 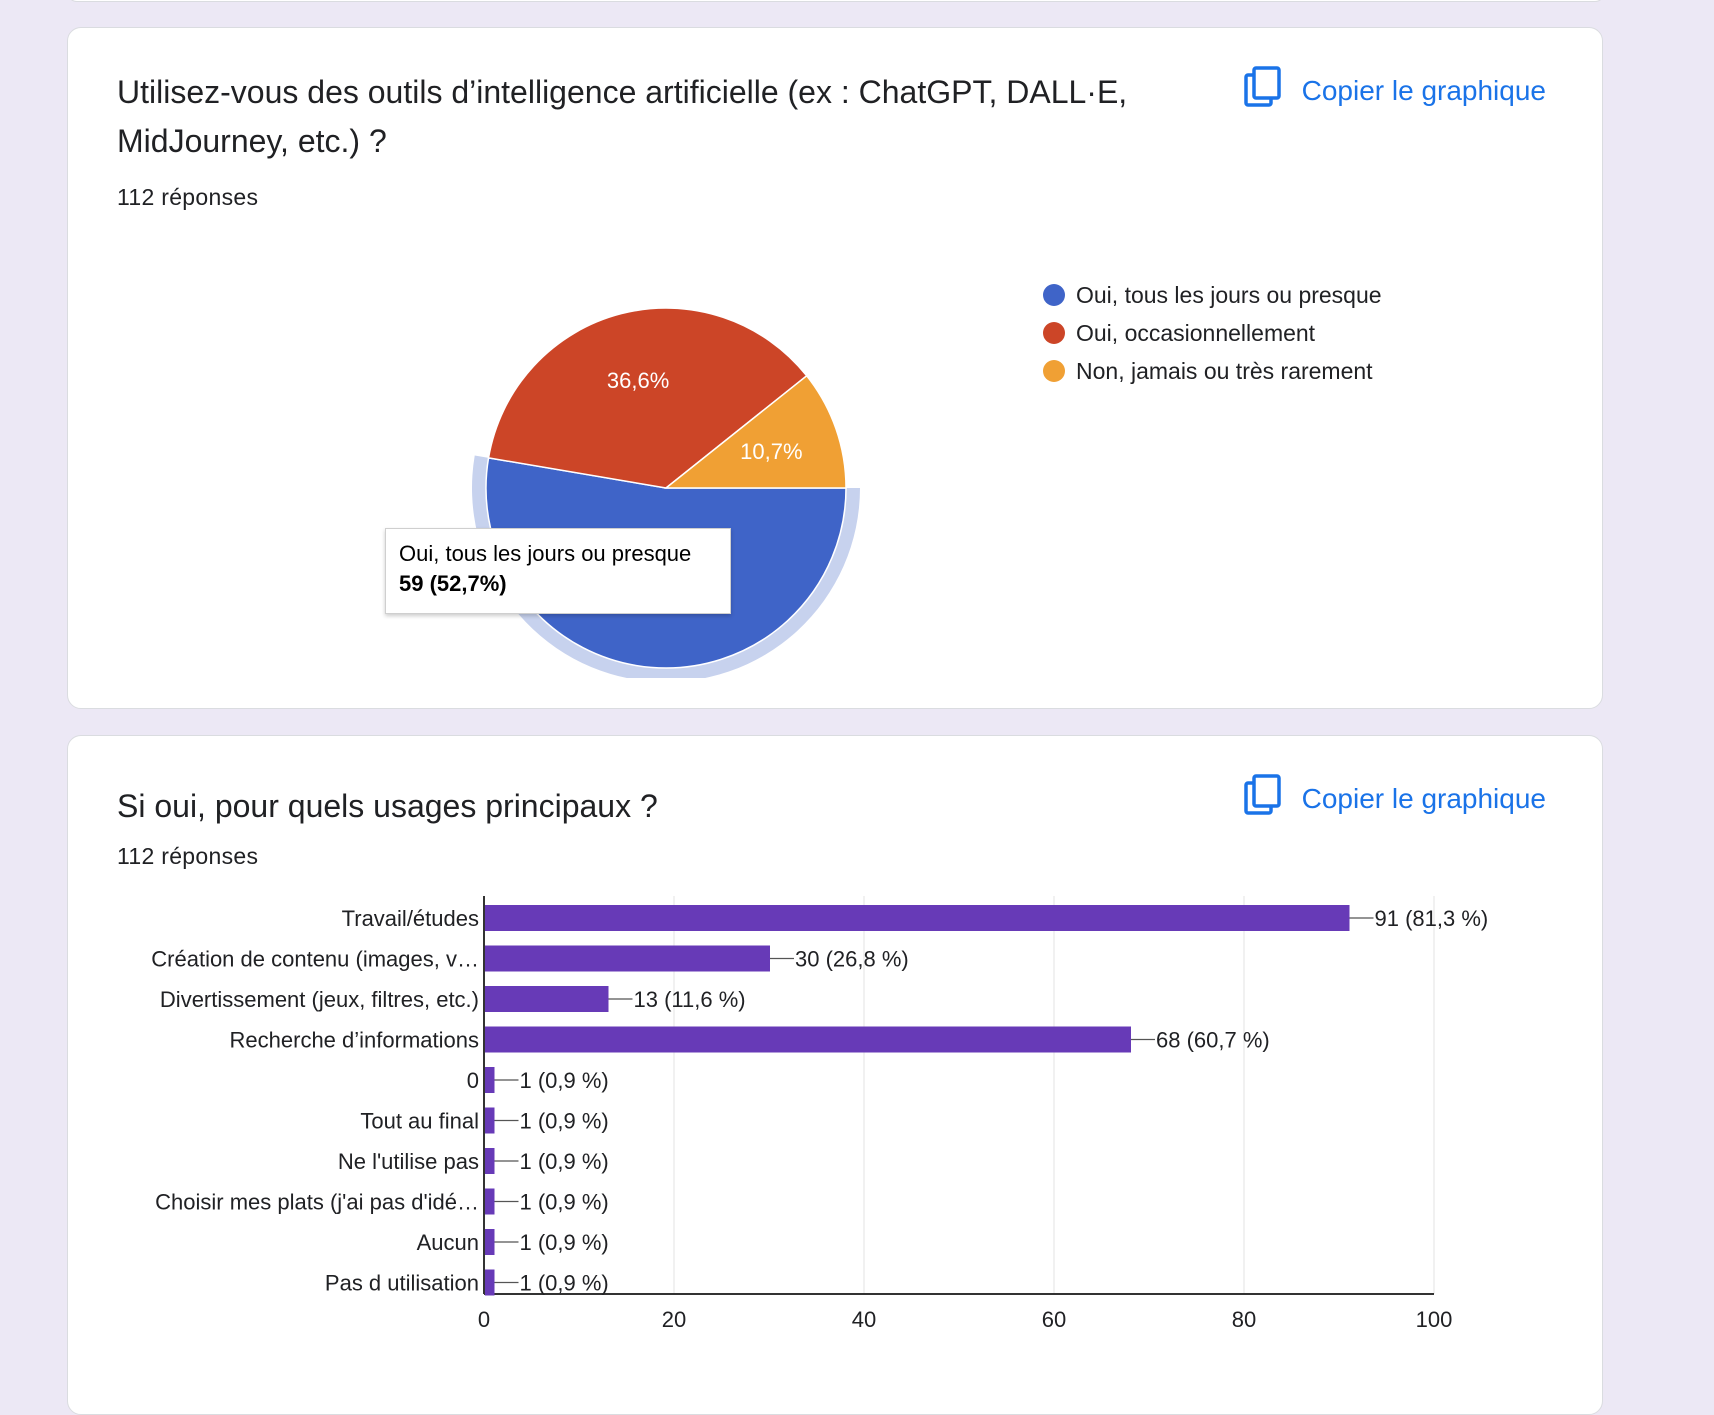 I want to click on y-category-label: Pas d utilisation, so click(x=402, y=1283).